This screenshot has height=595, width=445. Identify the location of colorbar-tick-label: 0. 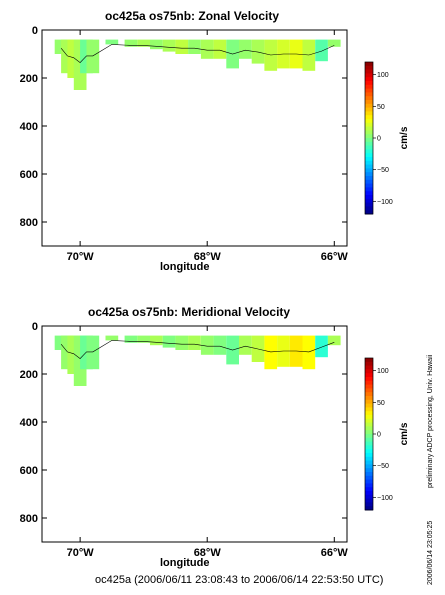
(379, 139).